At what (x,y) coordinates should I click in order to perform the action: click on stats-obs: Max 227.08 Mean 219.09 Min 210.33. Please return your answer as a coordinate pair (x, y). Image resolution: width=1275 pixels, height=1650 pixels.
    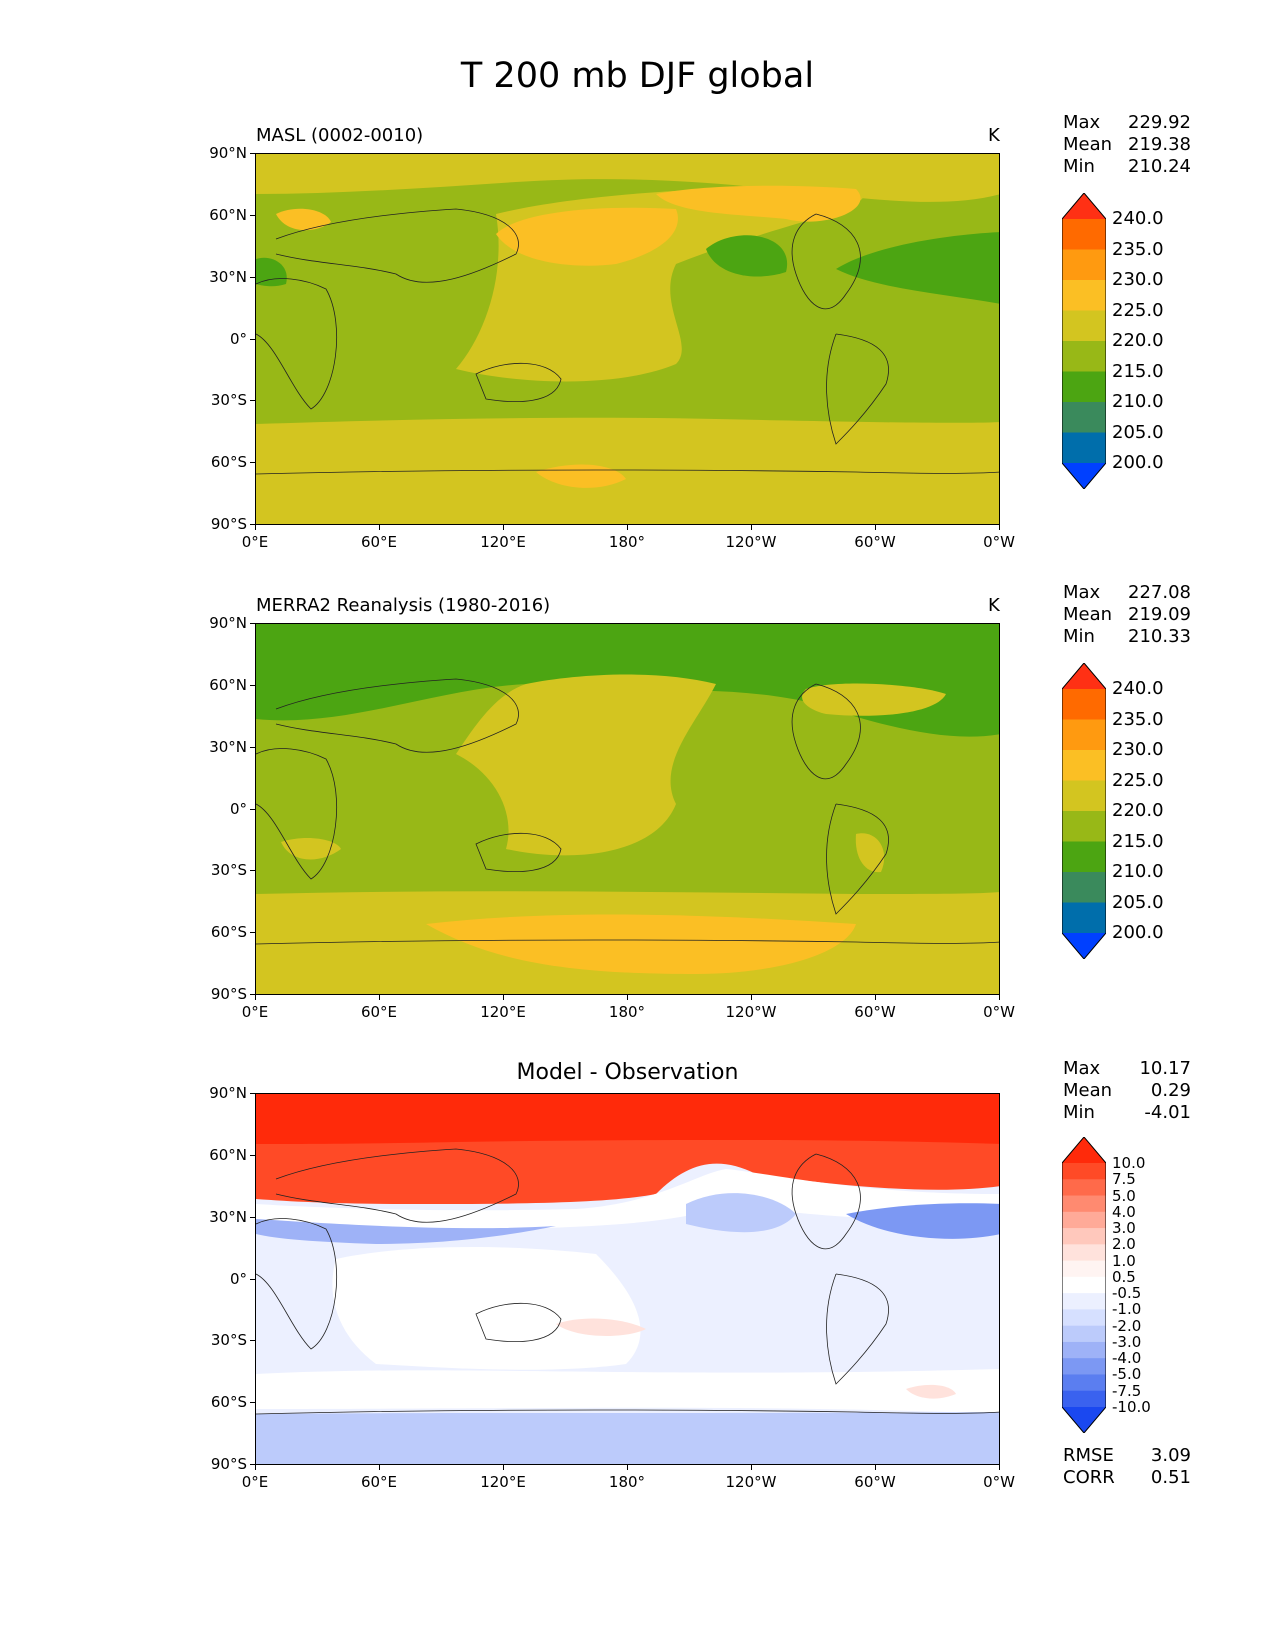
    Looking at the image, I should click on (1127, 615).